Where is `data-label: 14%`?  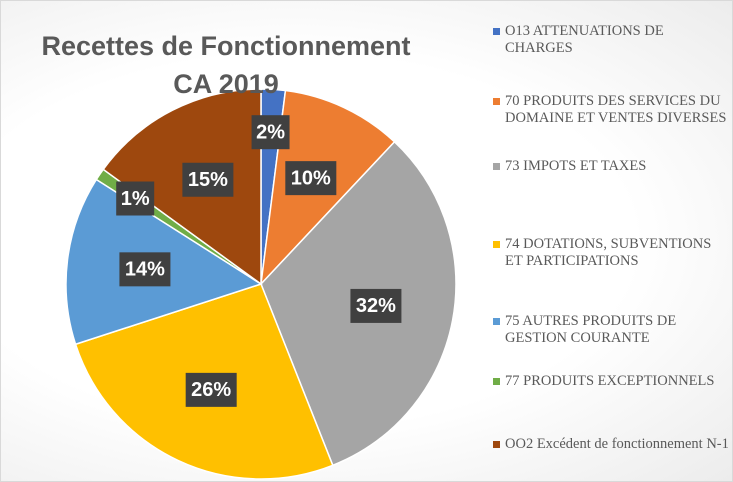 data-label: 14% is located at coordinates (145, 270).